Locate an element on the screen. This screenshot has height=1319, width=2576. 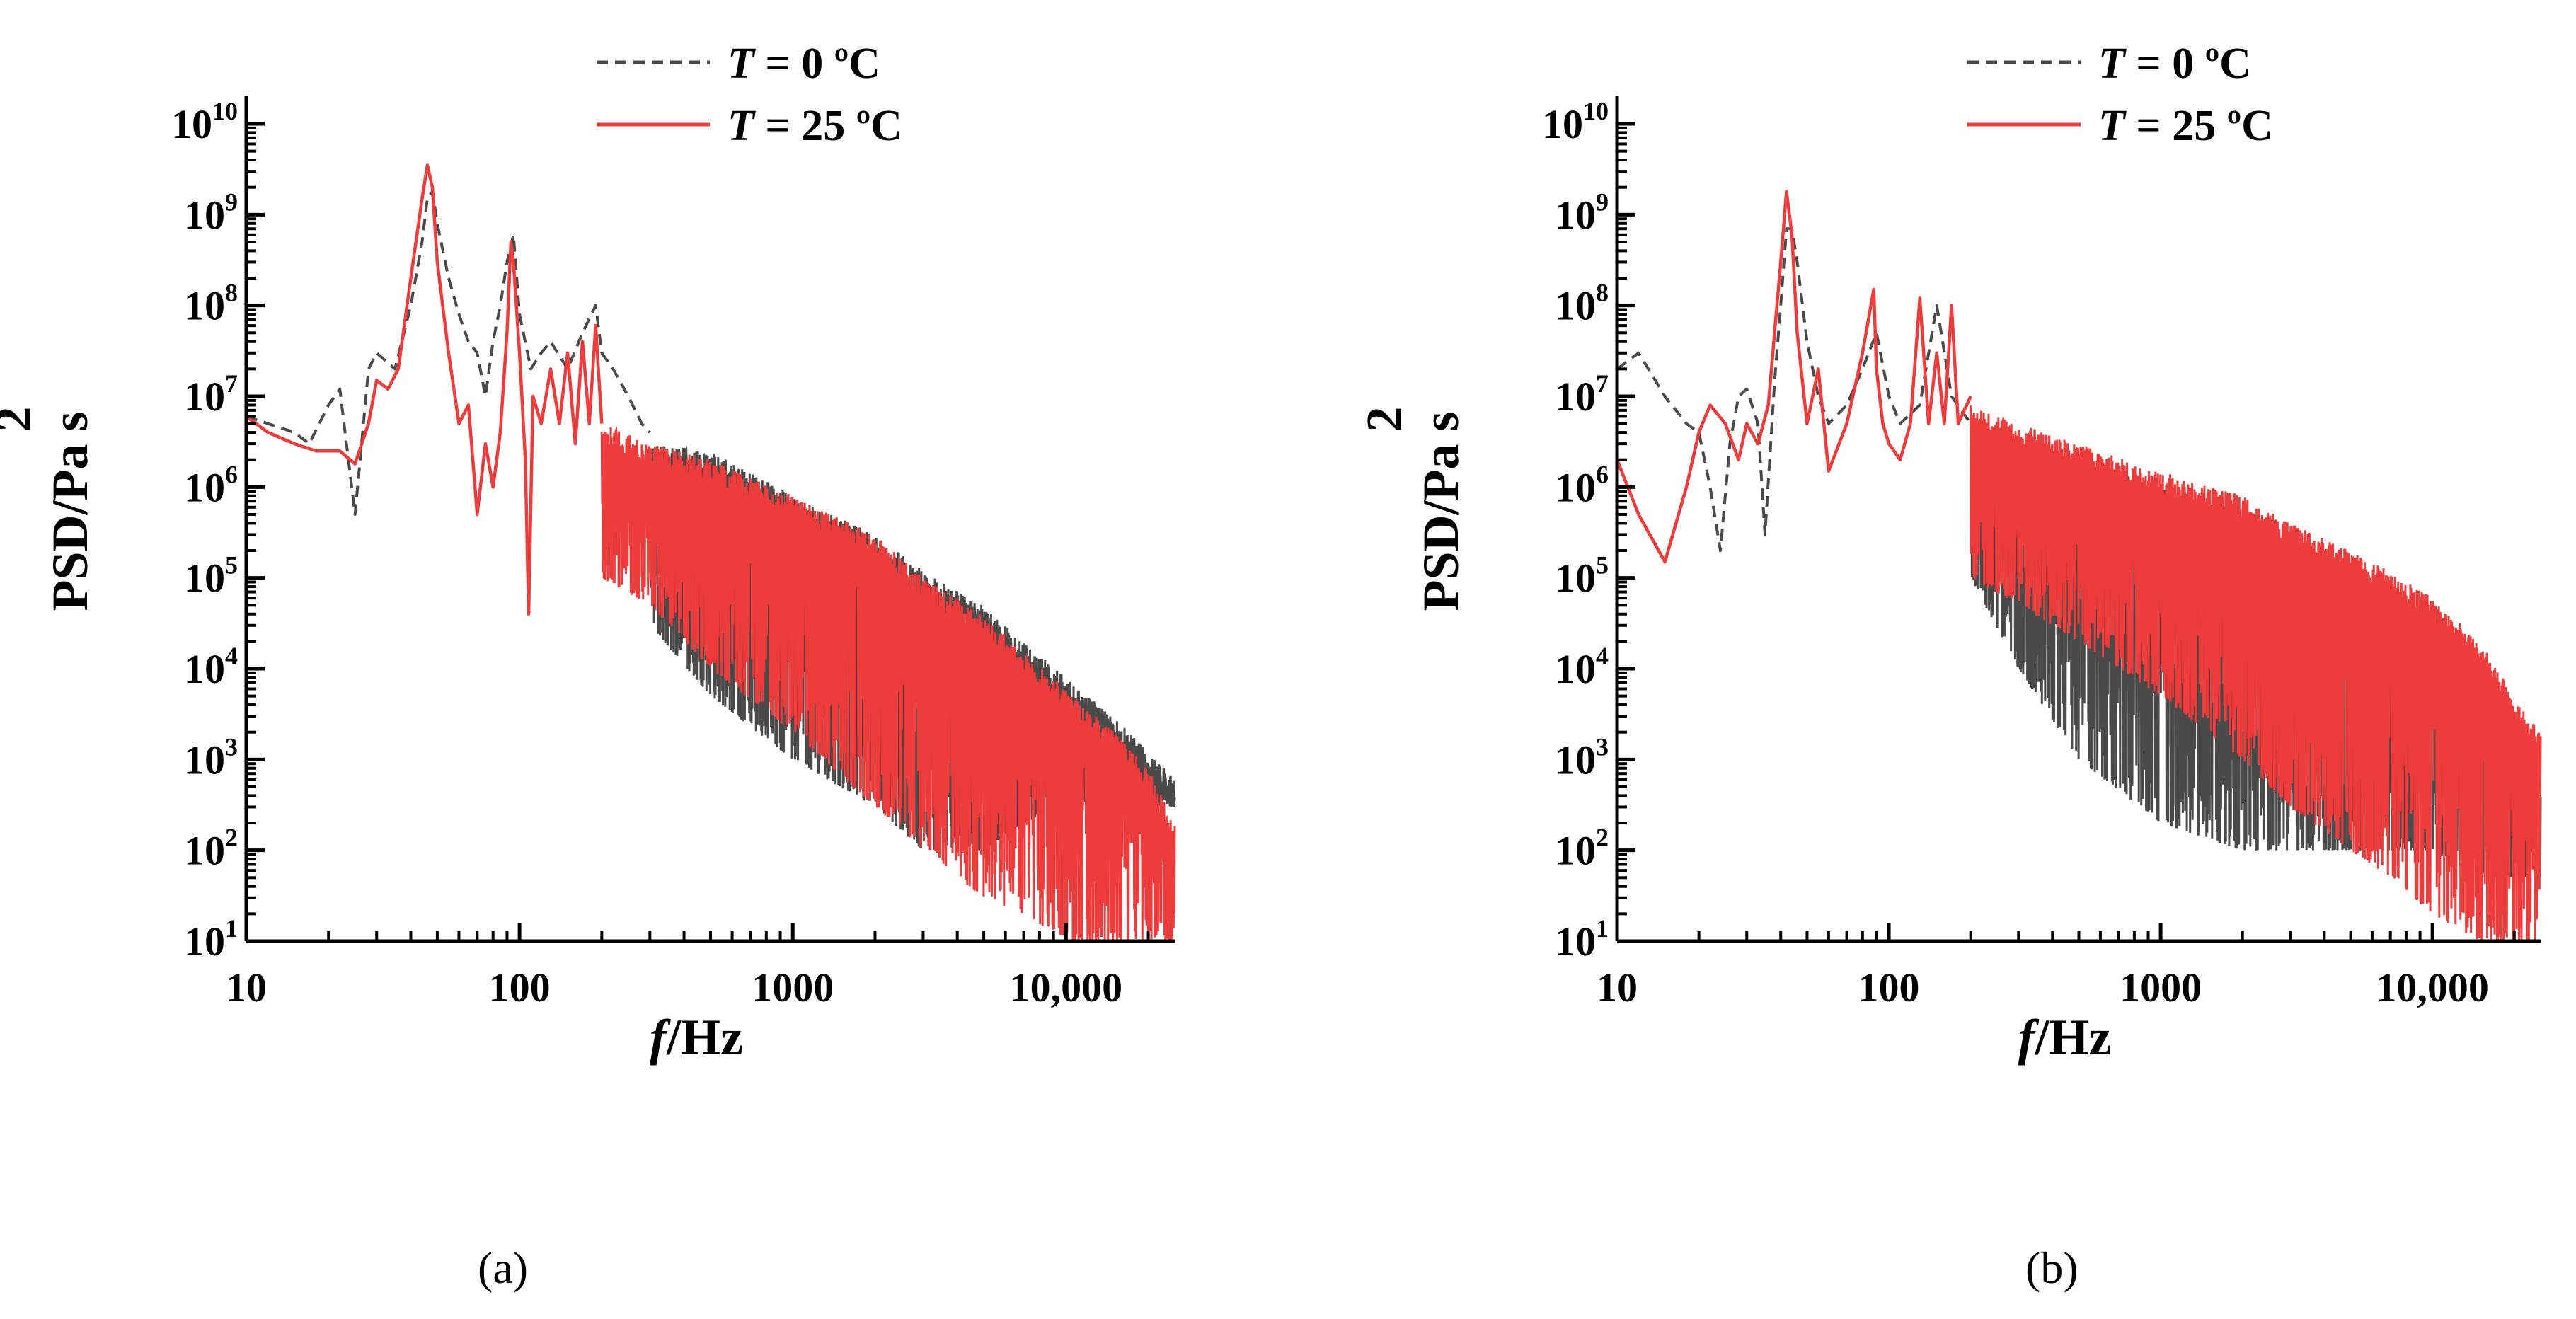
panel-b-caption: (b) is located at coordinates (2051, 1268).